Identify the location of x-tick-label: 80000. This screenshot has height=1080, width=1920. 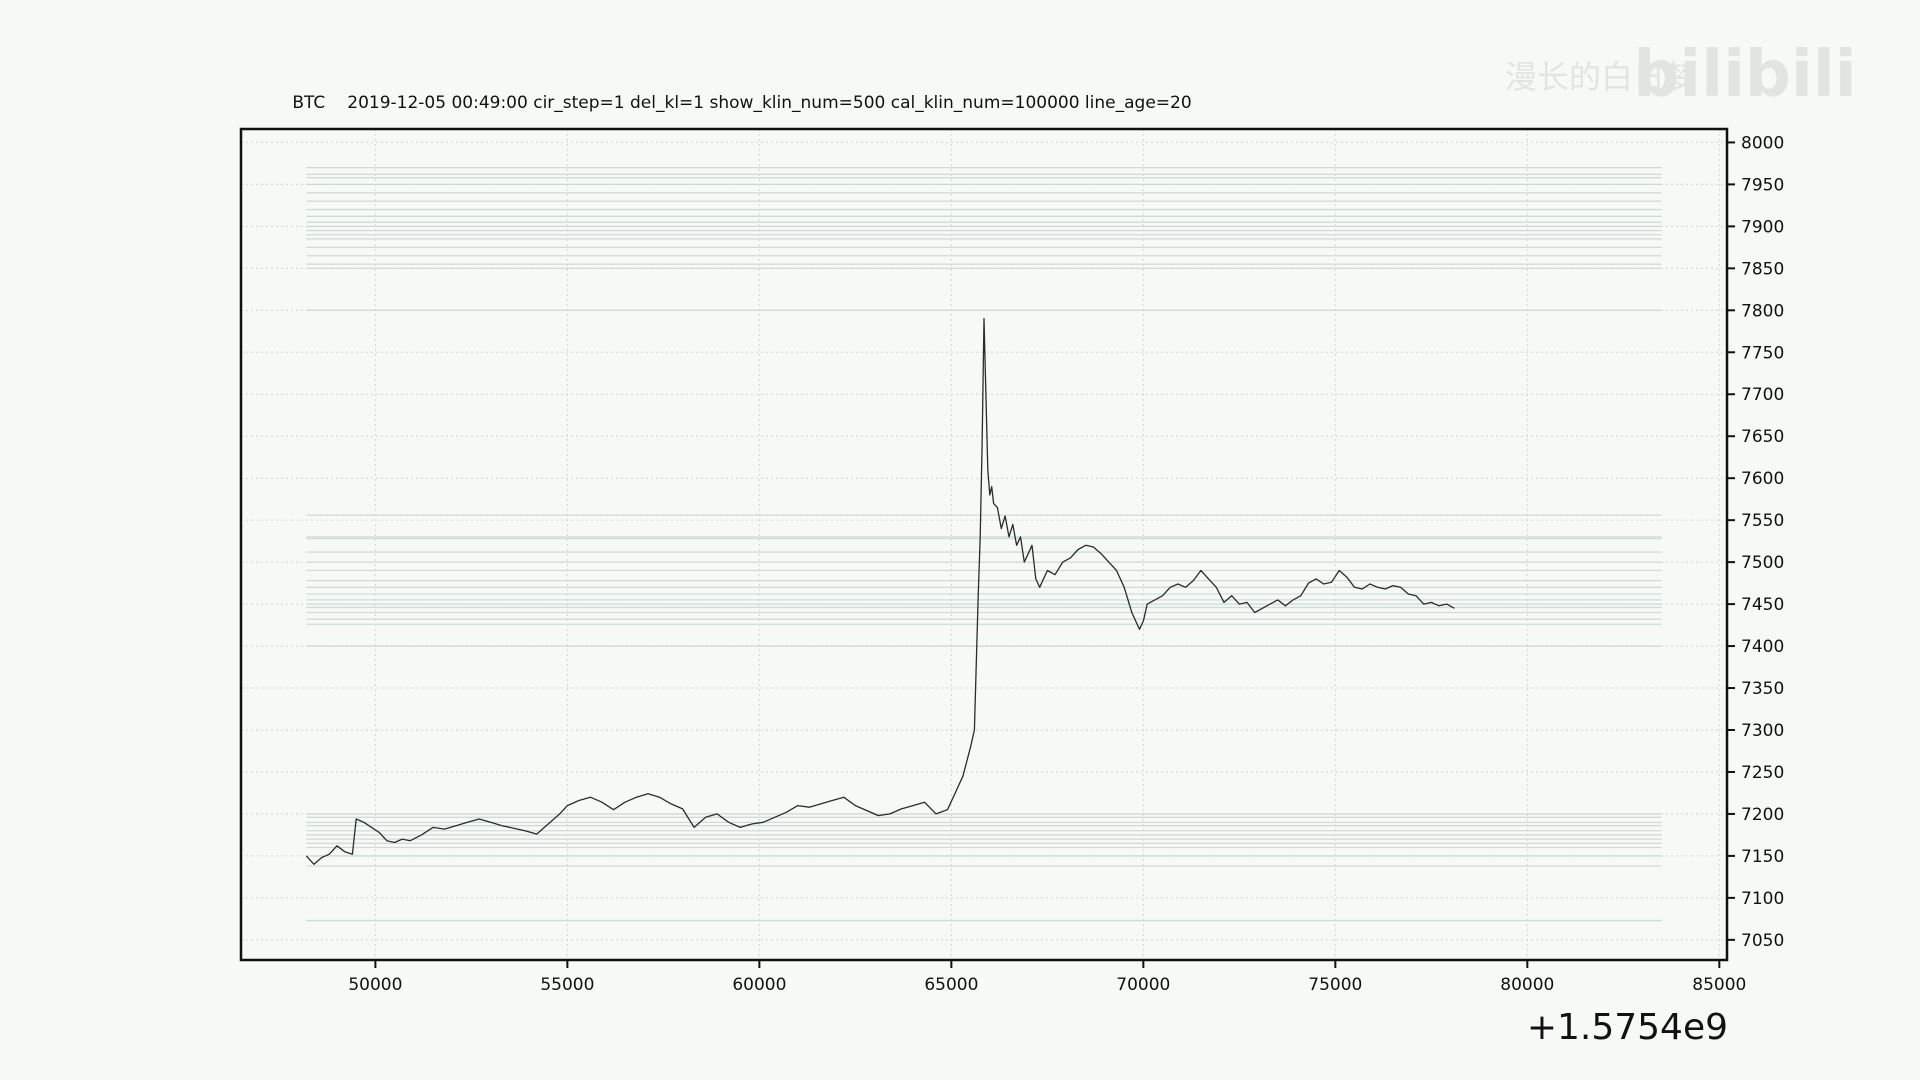
(1527, 985).